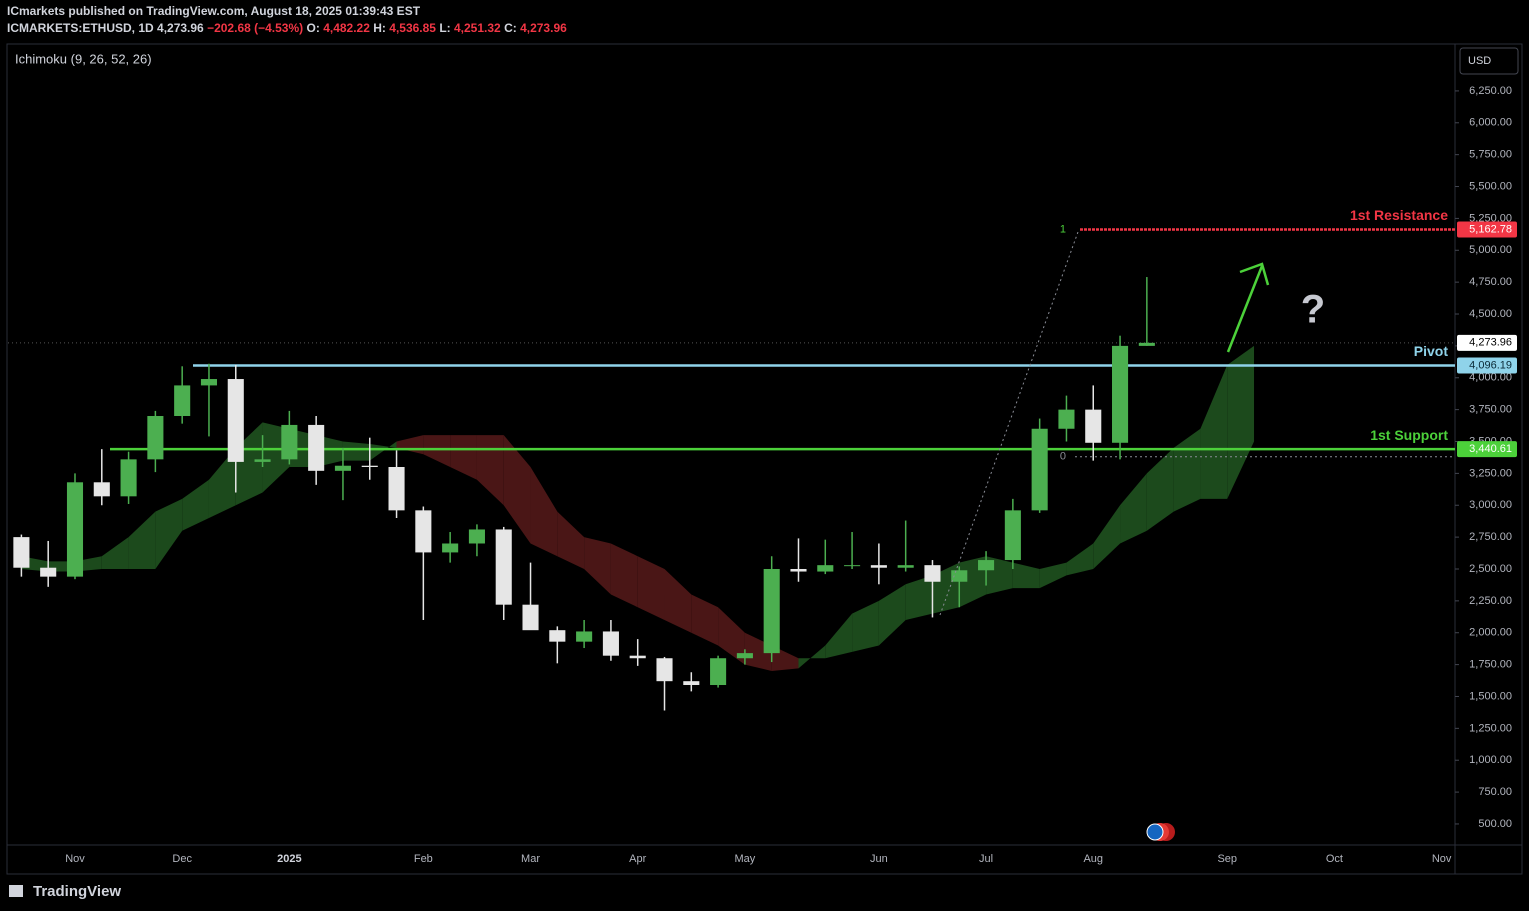  Describe the element at coordinates (543, 28) in the screenshot. I see `ohlc-value: 4,273.96` at that location.